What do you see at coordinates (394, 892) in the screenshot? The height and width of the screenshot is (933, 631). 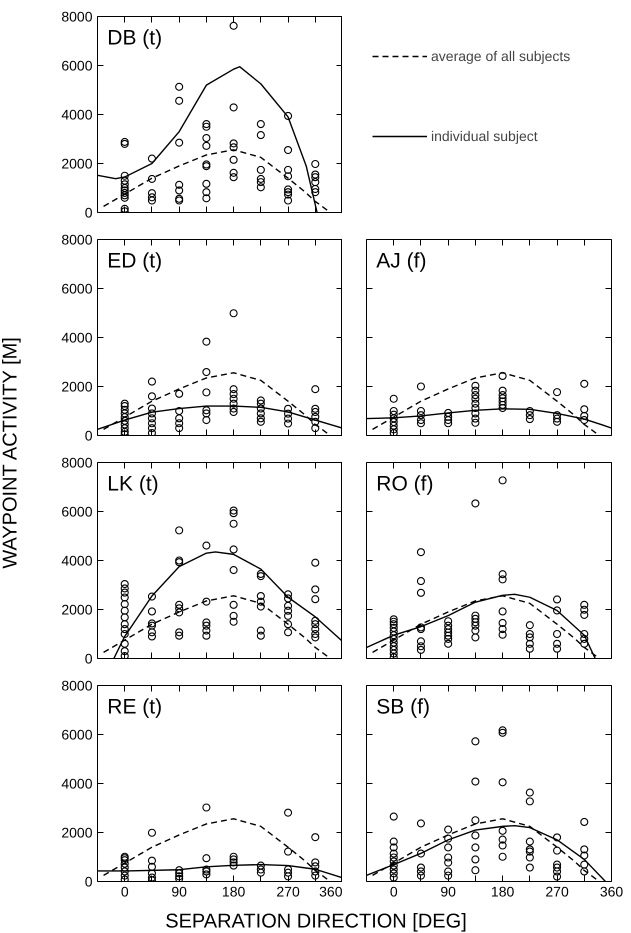 I see `x-tick-label: 0` at bounding box center [394, 892].